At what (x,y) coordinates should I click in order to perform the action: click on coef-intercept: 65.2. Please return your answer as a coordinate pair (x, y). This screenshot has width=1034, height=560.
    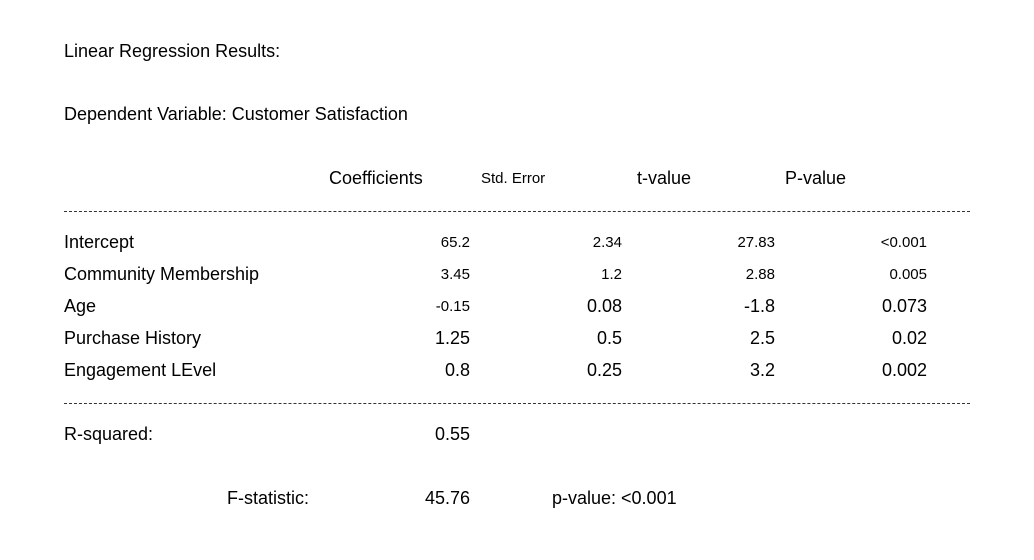
    Looking at the image, I should click on (455, 242).